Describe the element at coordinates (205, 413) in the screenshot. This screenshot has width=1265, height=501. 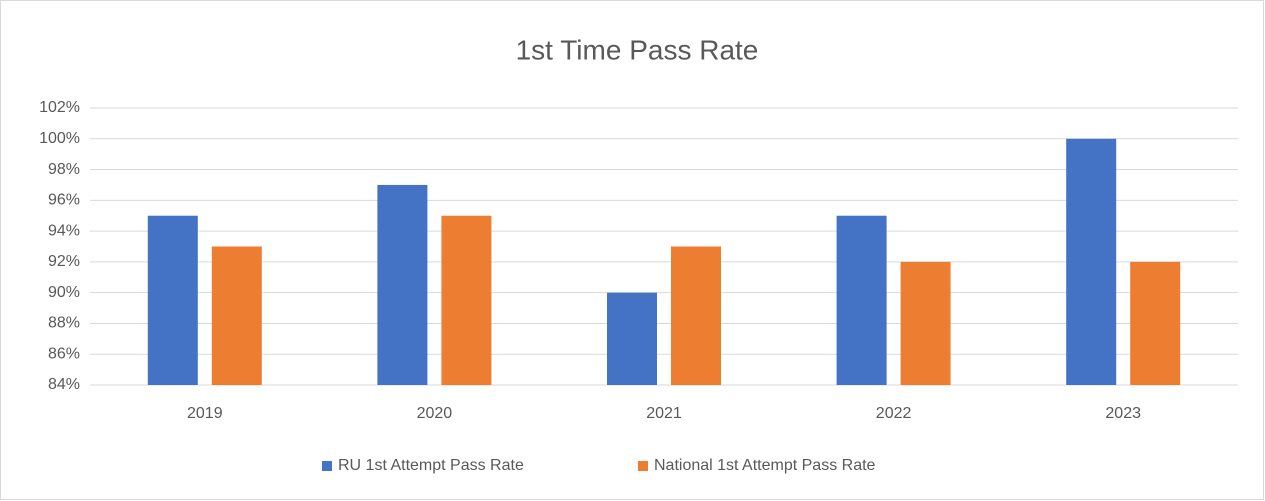
I see `x-tick-label: 2019` at that location.